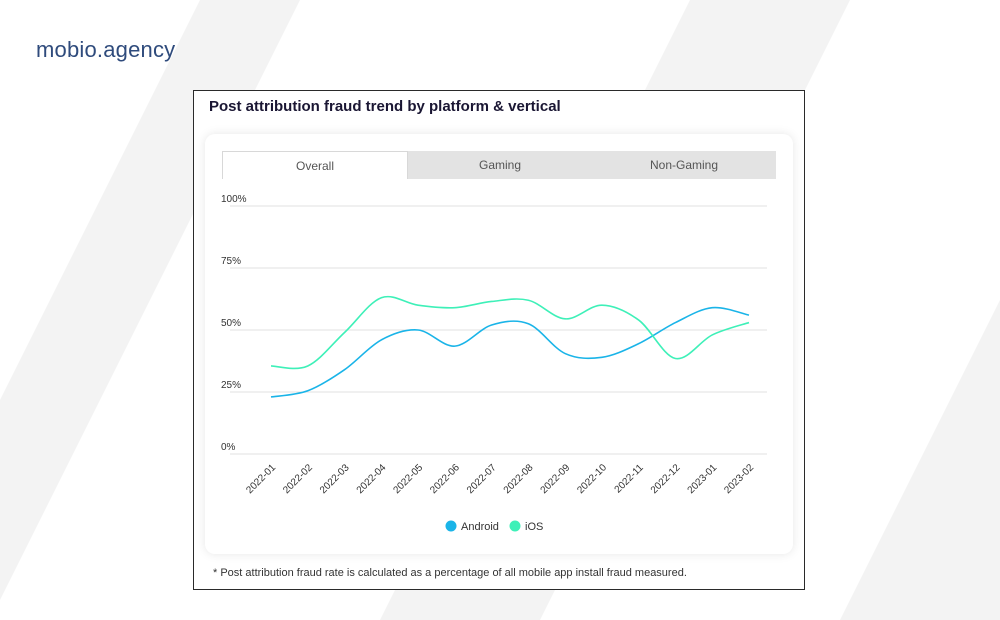 The height and width of the screenshot is (620, 1000). Describe the element at coordinates (739, 479) in the screenshot. I see `x-tick-label: 2023-02` at that location.